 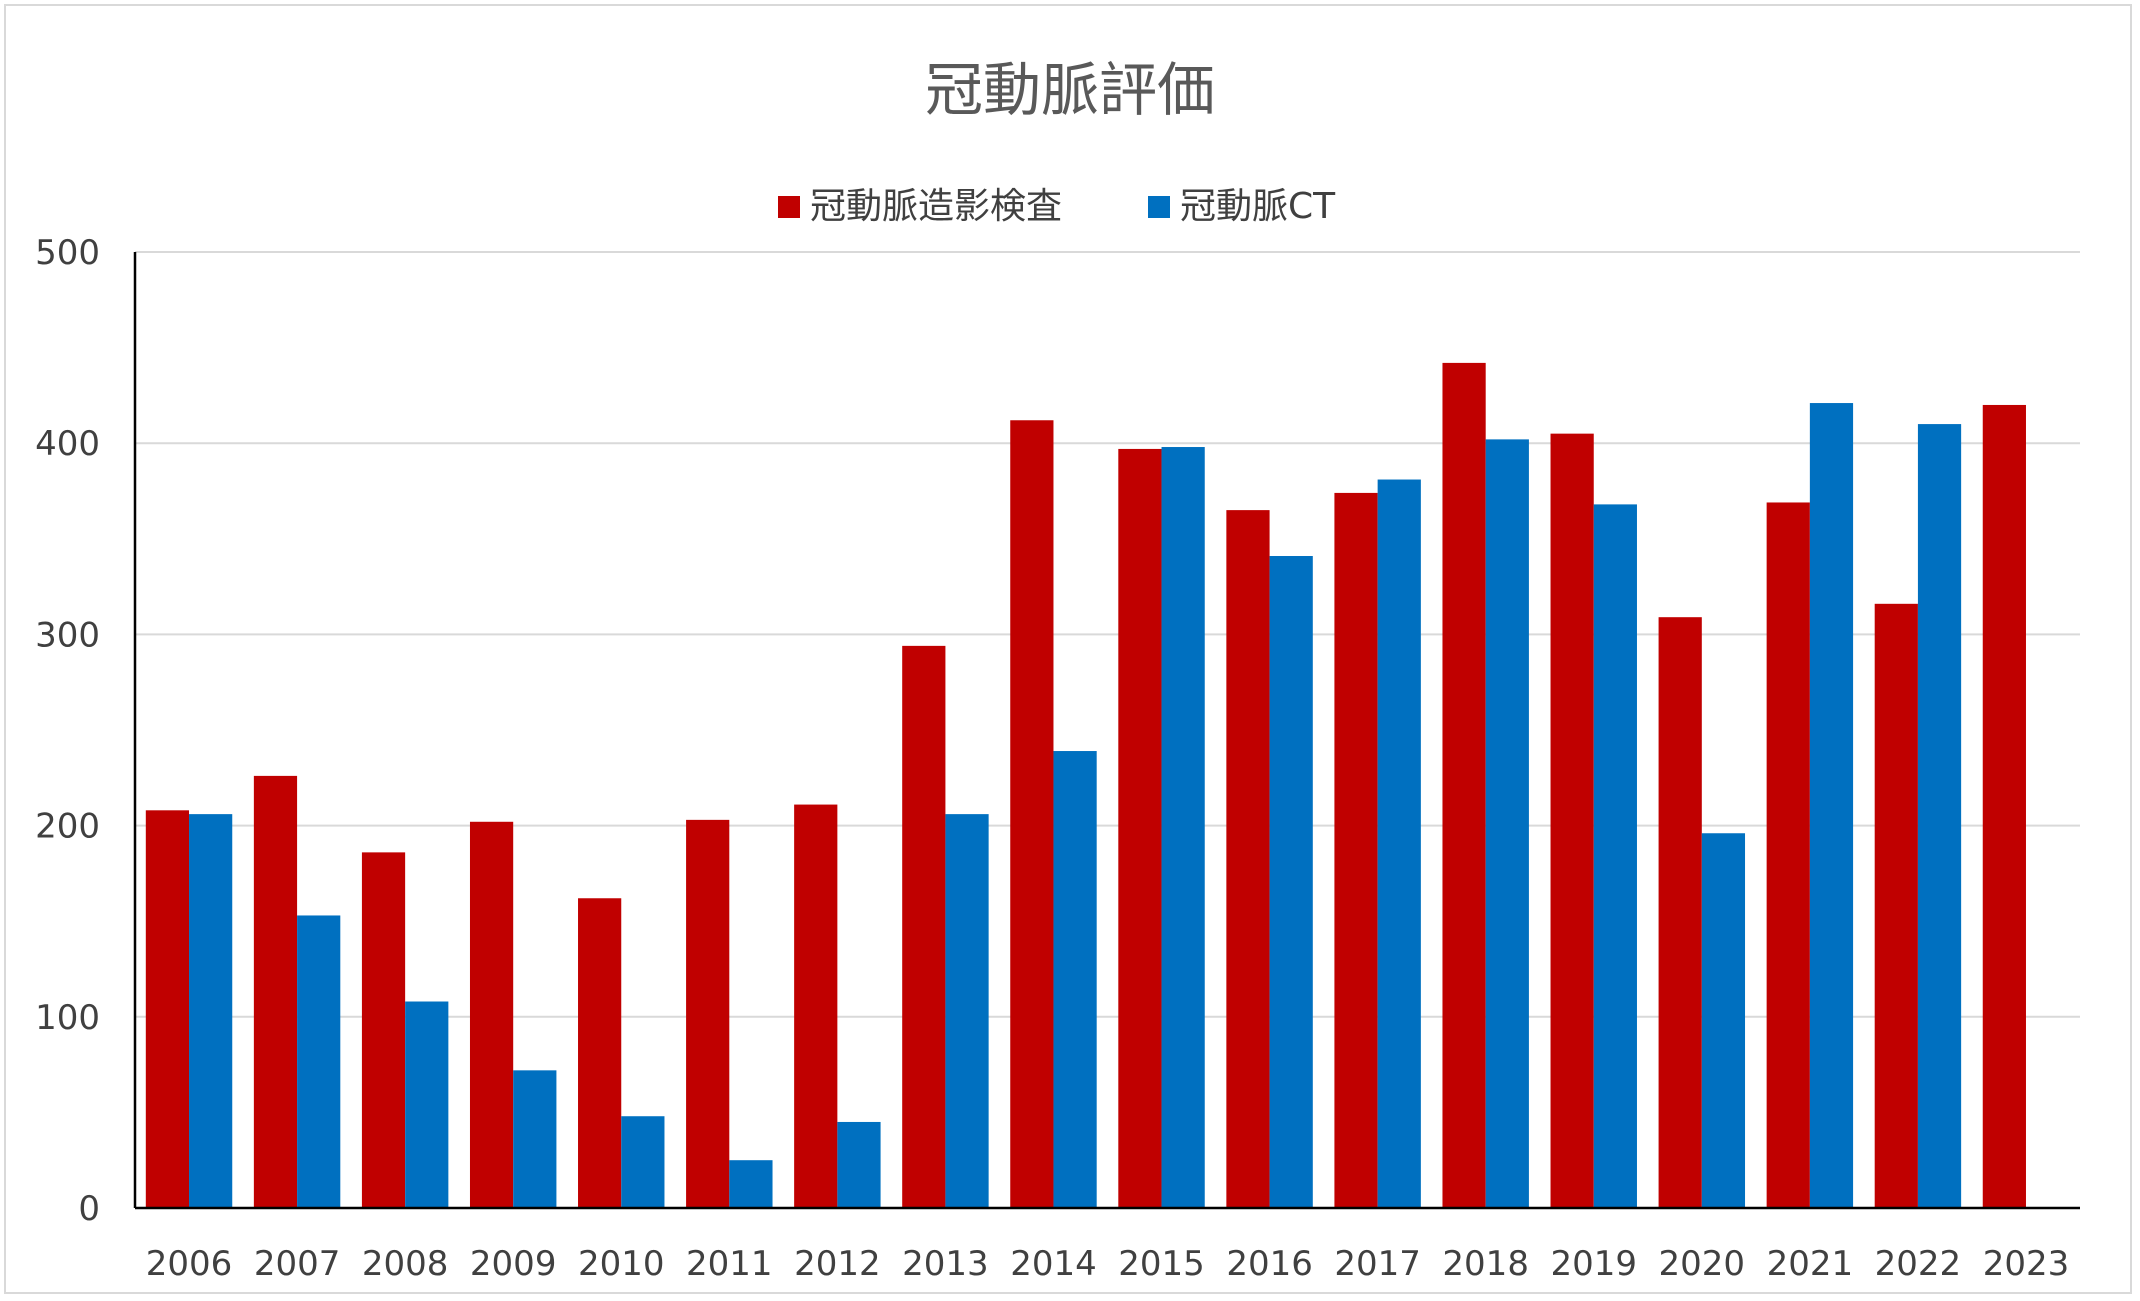 What do you see at coordinates (211, 1011) in the screenshot?
I see `bar-ct-2006` at bounding box center [211, 1011].